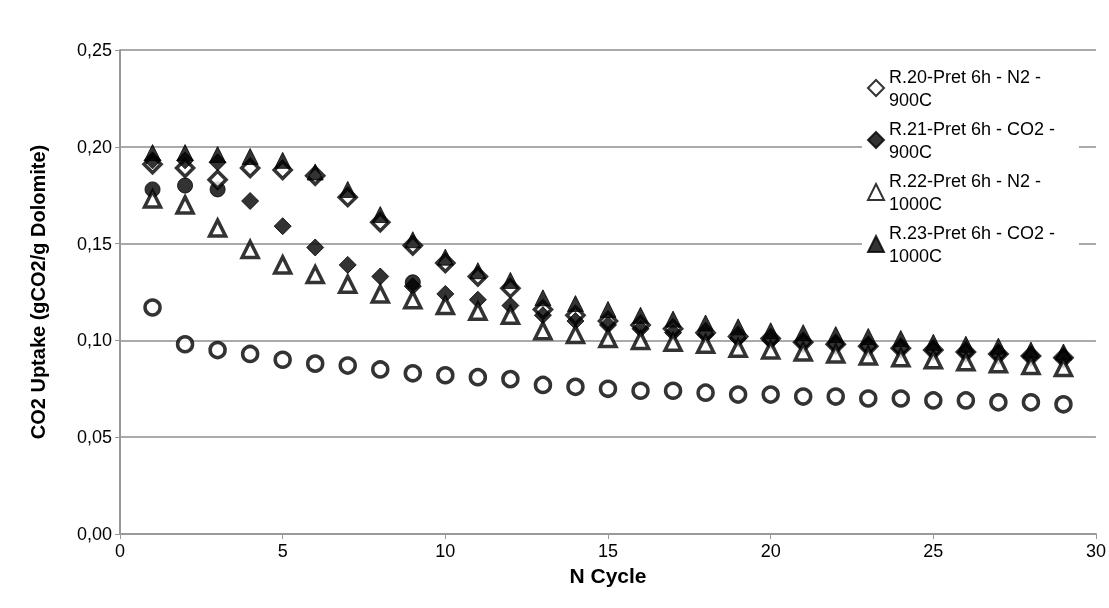  I want to click on x-tick-label: 30, so click(1095, 551).